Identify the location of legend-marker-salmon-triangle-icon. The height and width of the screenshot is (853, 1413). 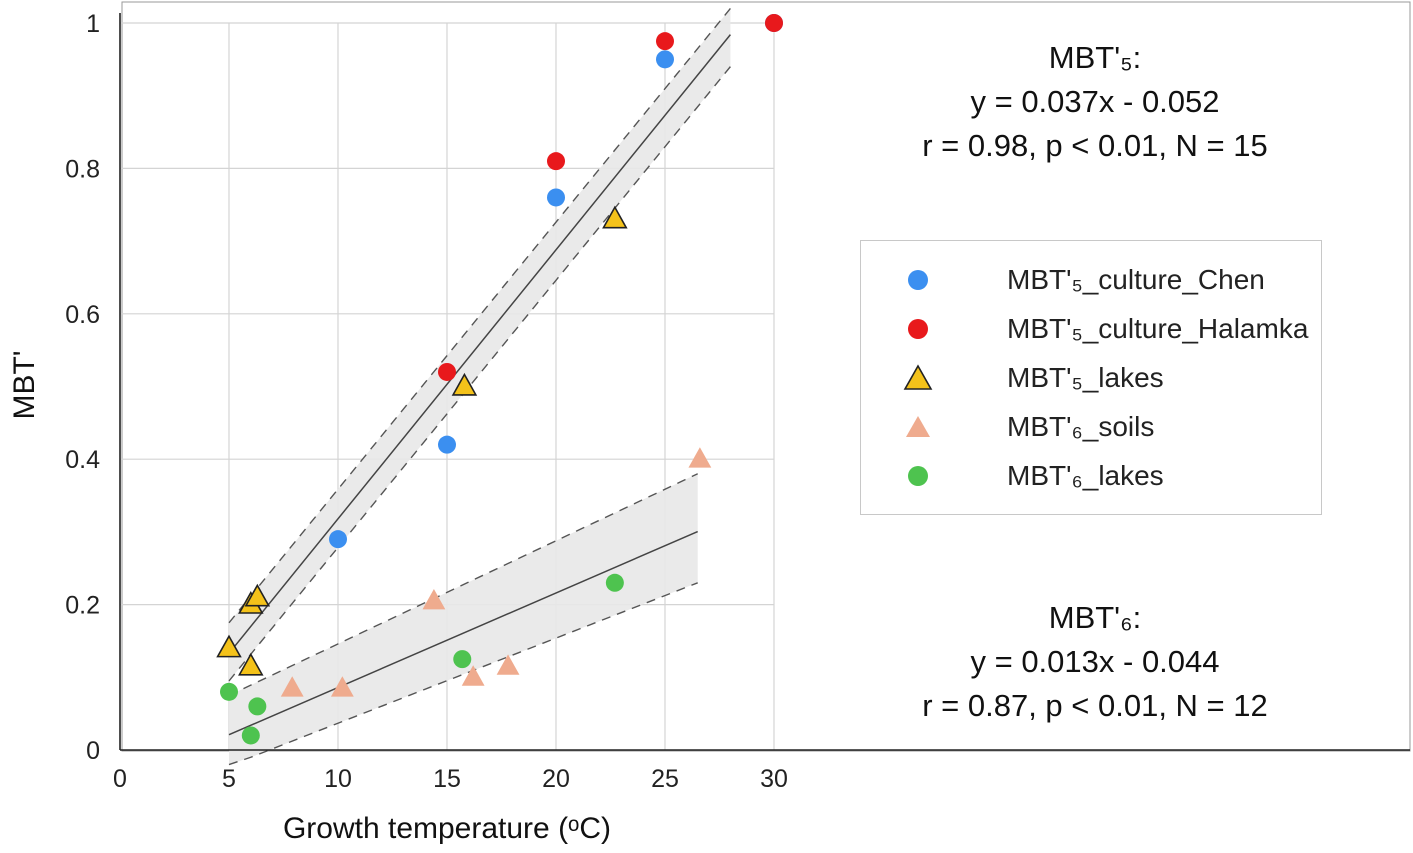
(918, 426).